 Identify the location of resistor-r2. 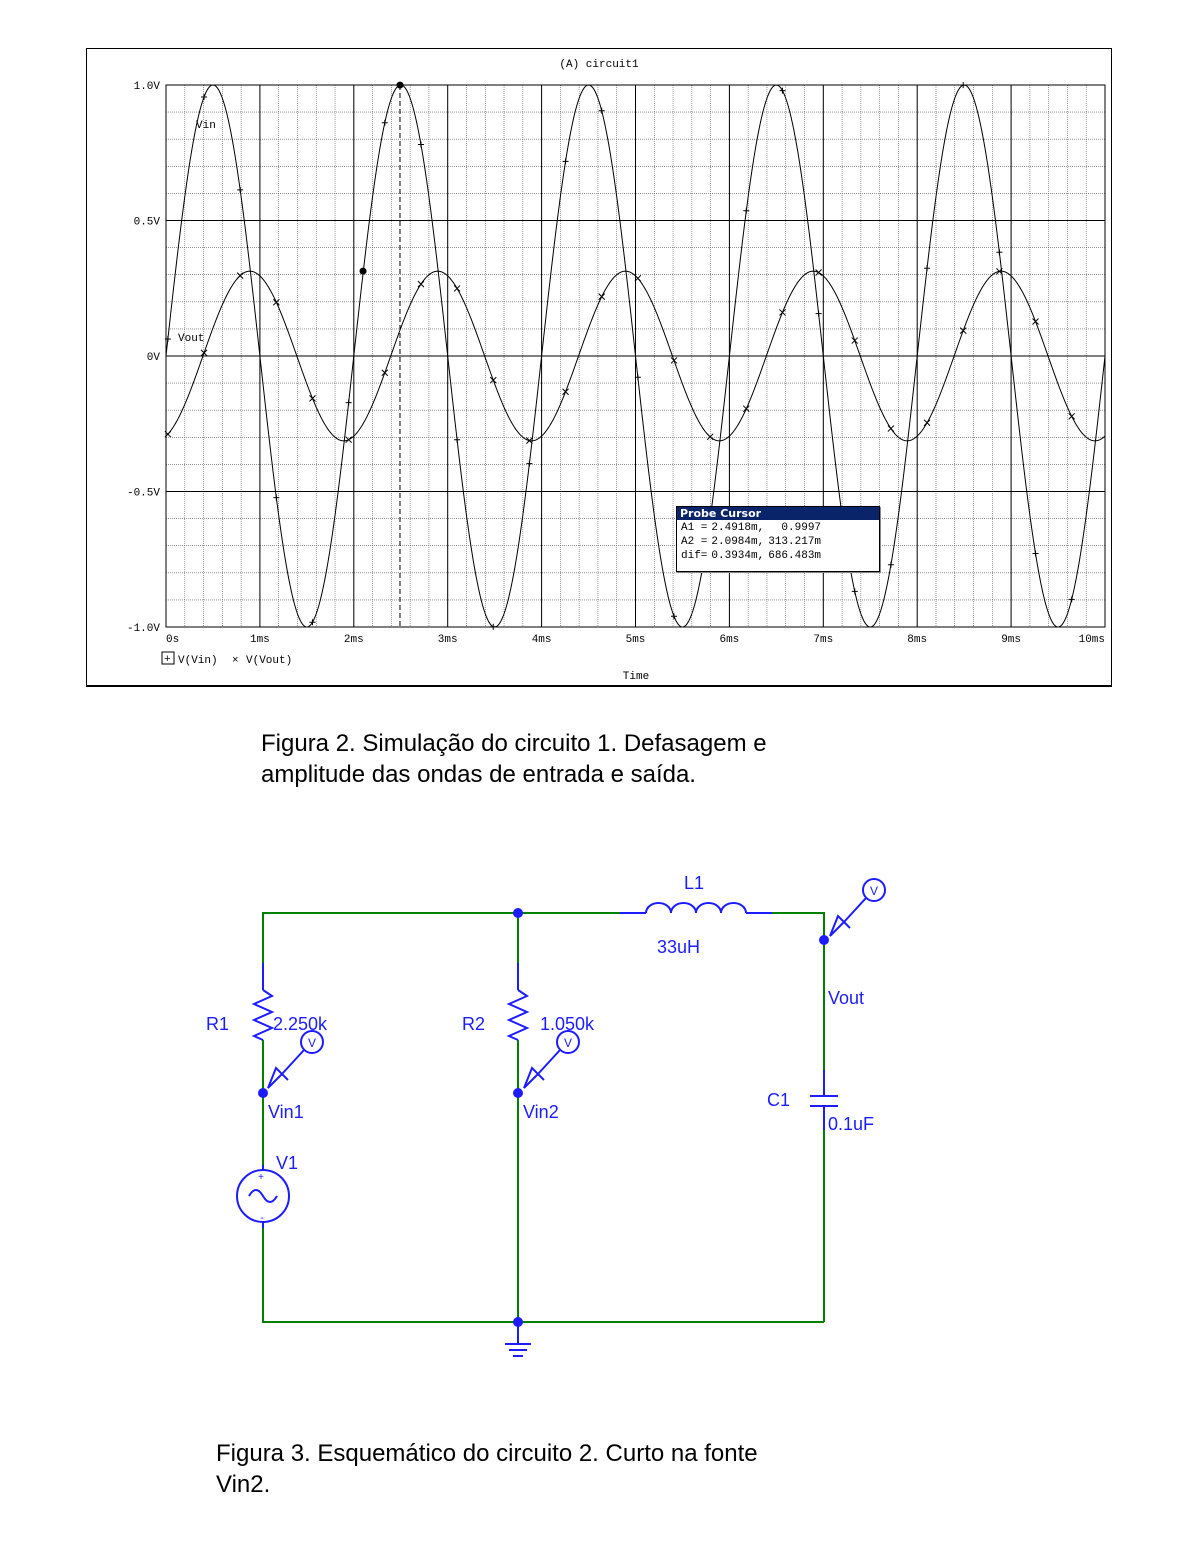
(518, 1002).